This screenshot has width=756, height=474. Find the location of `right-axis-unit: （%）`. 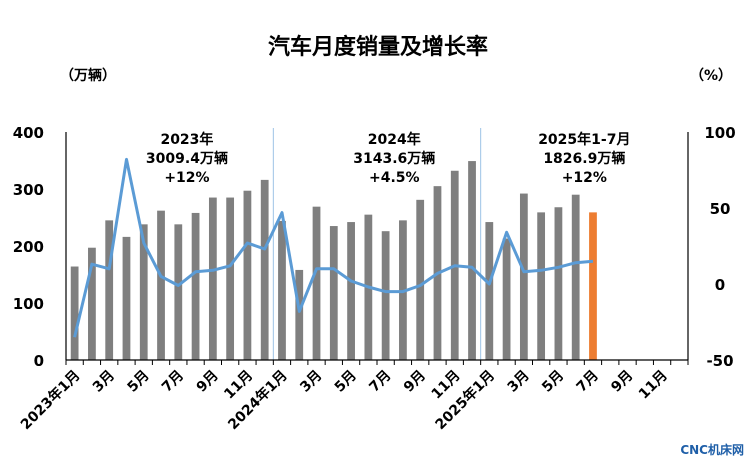

right-axis-unit: （%） is located at coordinates (711, 76).